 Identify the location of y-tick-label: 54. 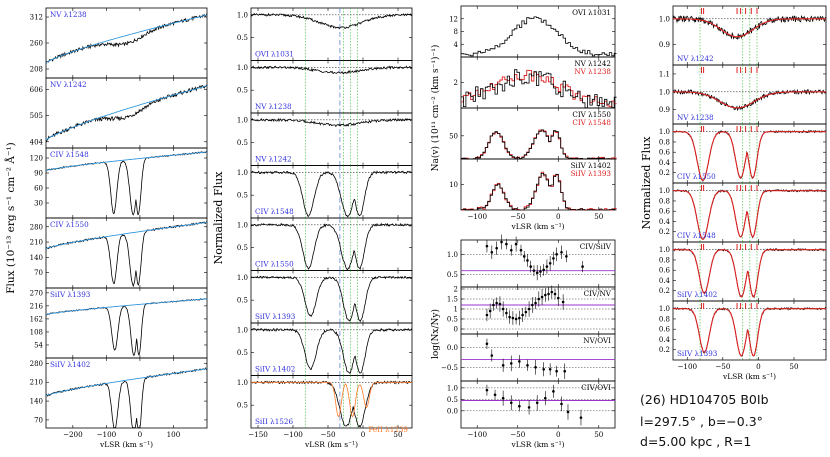
(38, 345).